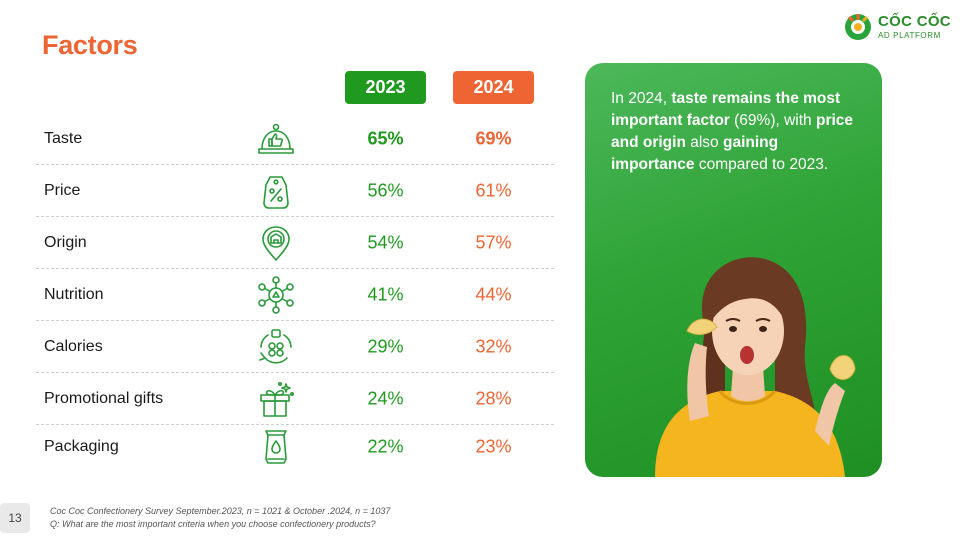  What do you see at coordinates (493, 190) in the screenshot?
I see `value-2024: 61%` at bounding box center [493, 190].